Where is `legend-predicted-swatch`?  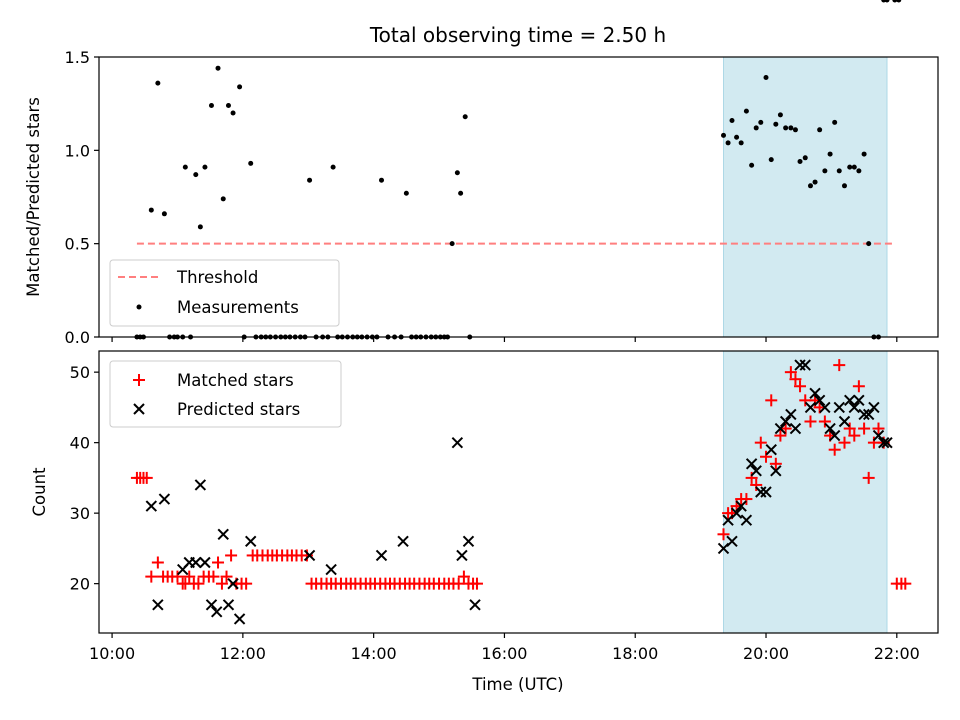
legend-predicted-swatch is located at coordinates (139, 409).